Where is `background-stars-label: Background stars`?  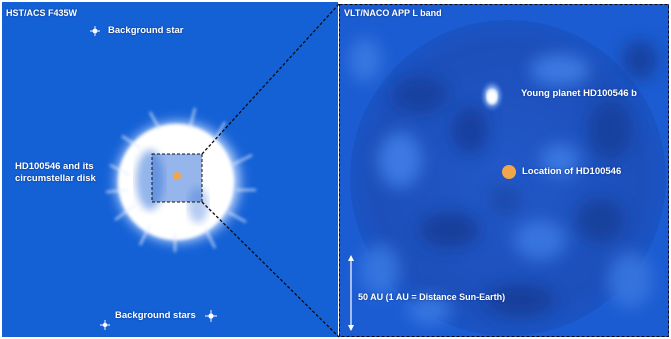
background-stars-label: Background stars is located at coordinates (155, 315).